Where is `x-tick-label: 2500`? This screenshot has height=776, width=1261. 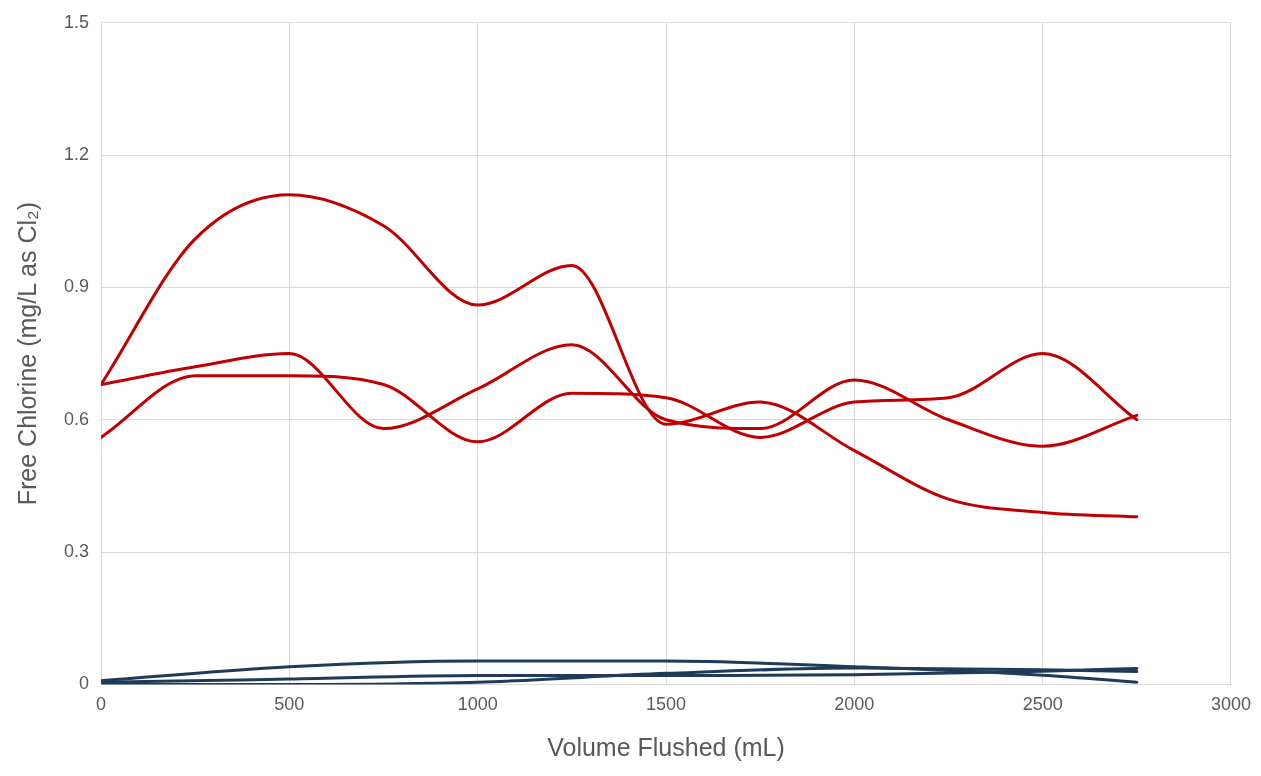 x-tick-label: 2500 is located at coordinates (1042, 704).